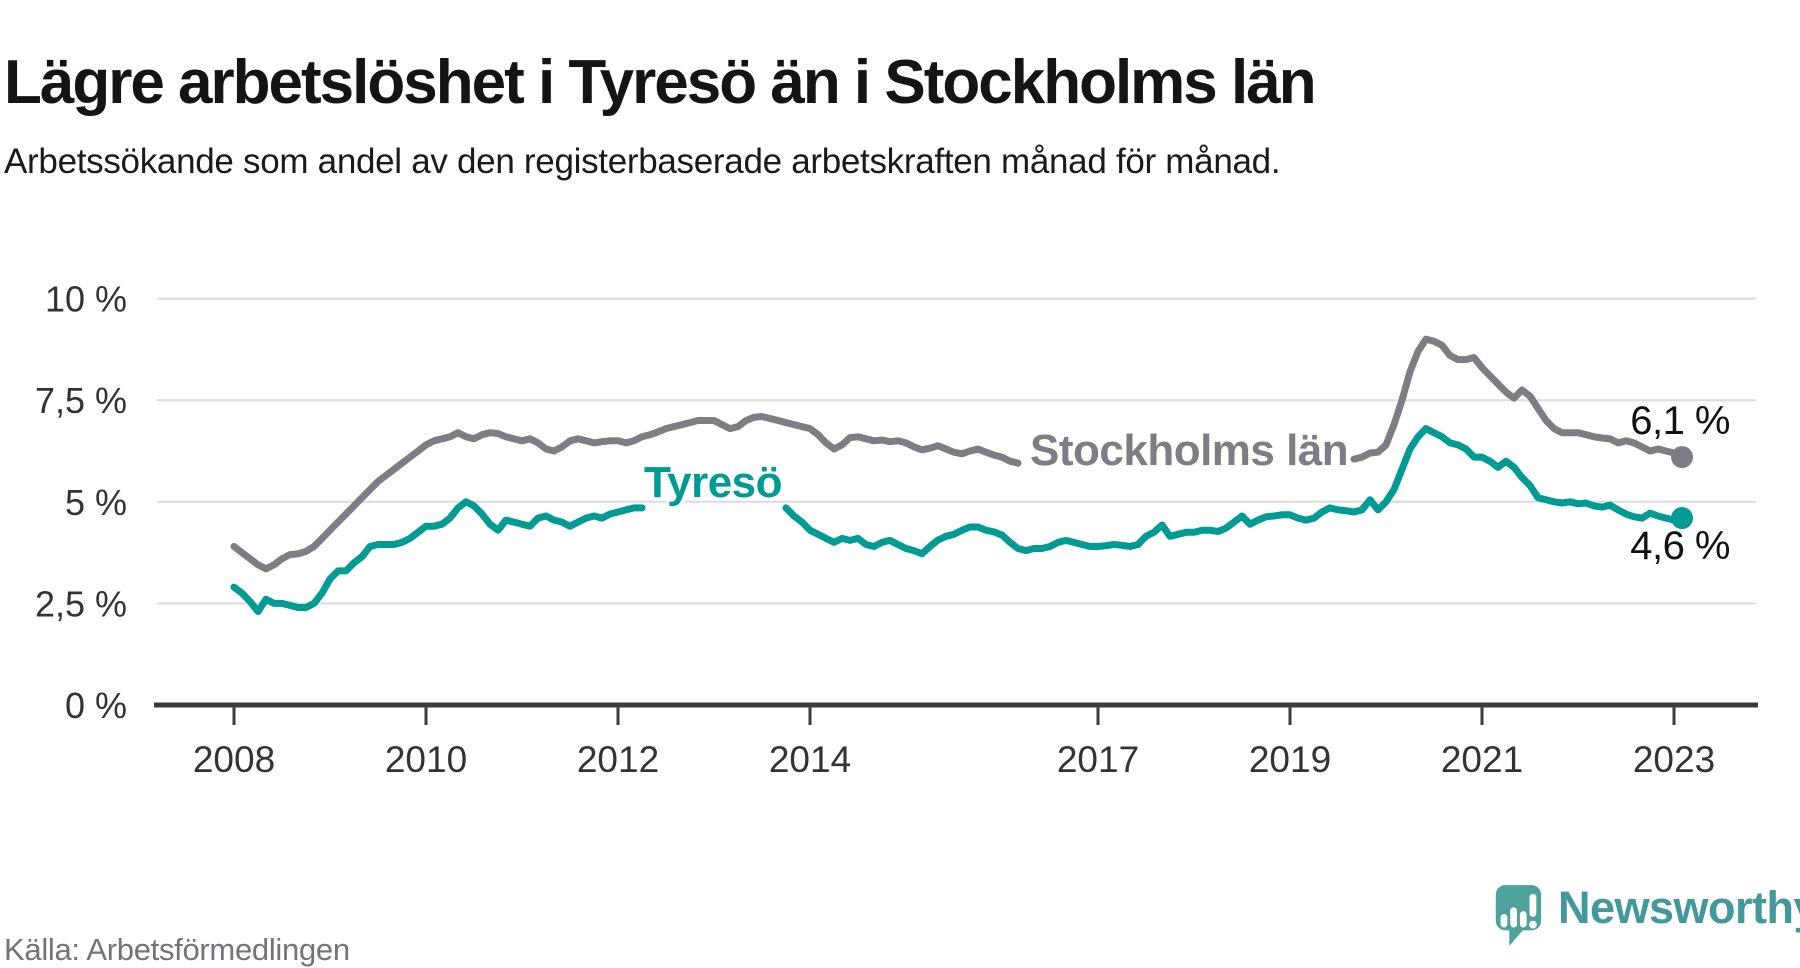 This screenshot has height=968, width=1800. Describe the element at coordinates (956, 713) in the screenshot. I see `x-axis` at that location.